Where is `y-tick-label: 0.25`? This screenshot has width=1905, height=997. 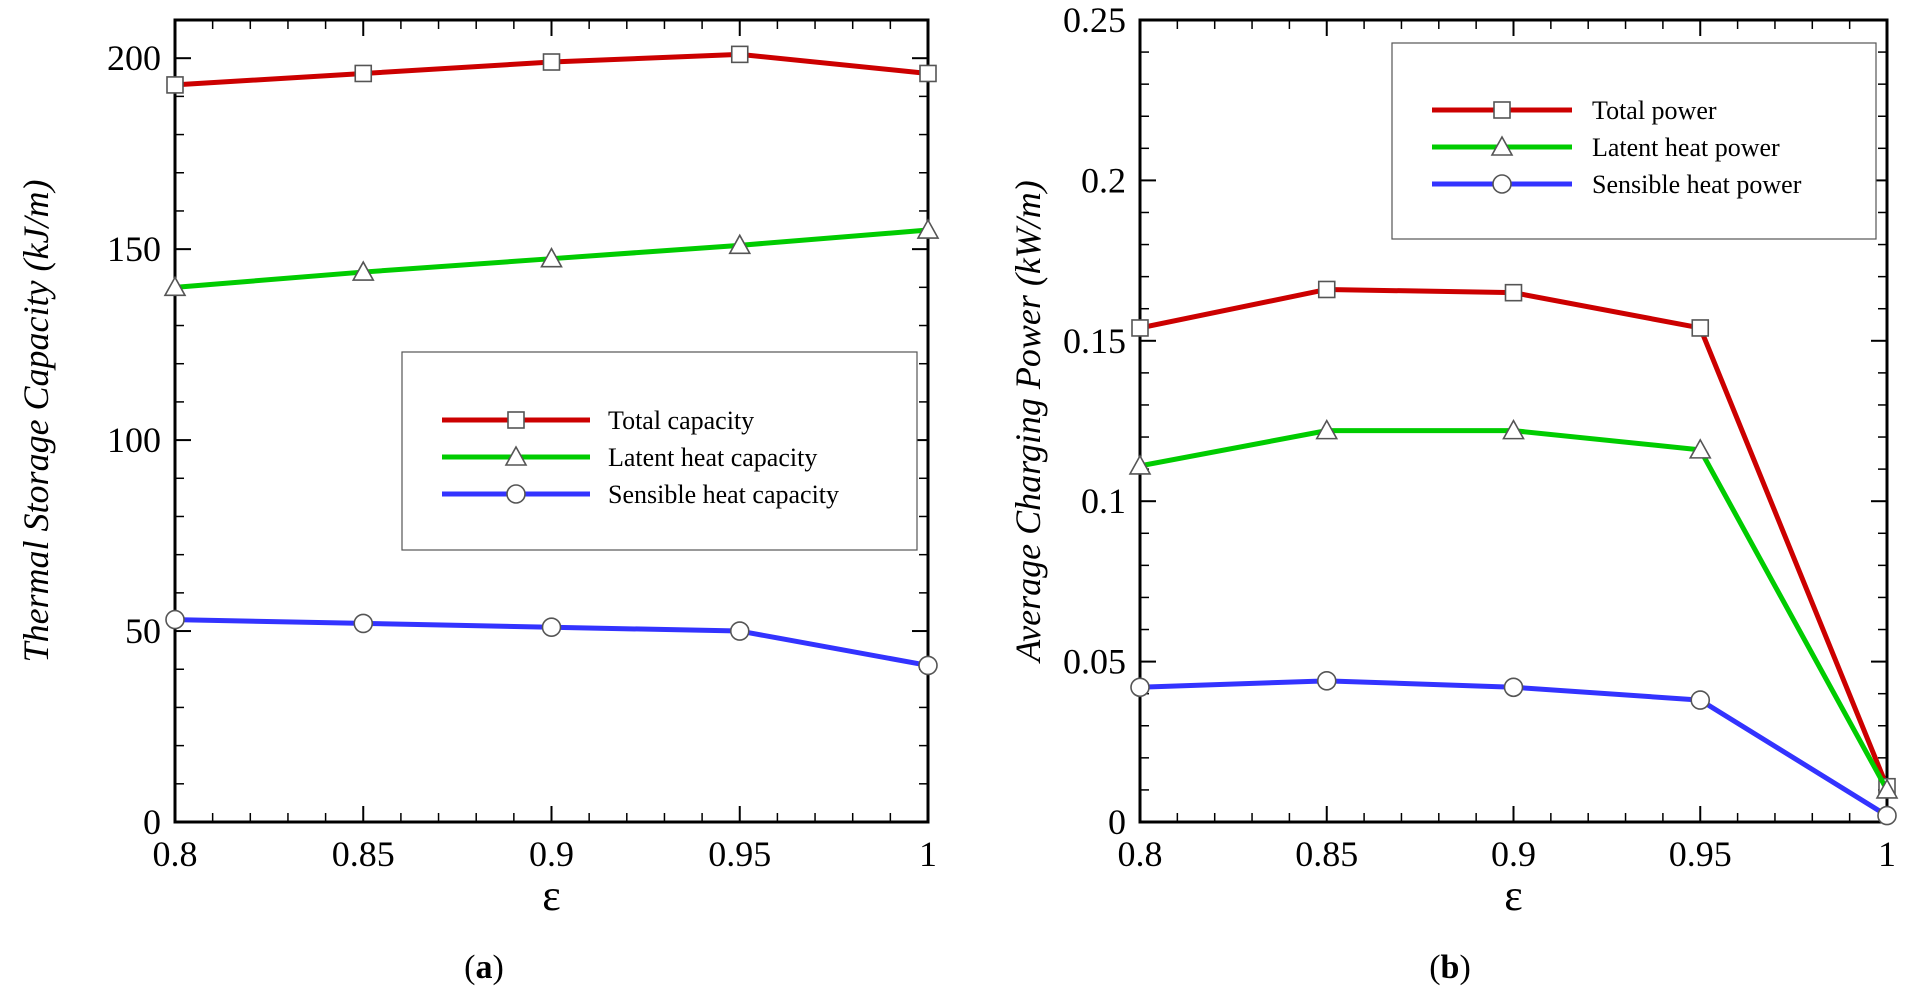
y-tick-label: 0.25 is located at coordinates (1094, 20).